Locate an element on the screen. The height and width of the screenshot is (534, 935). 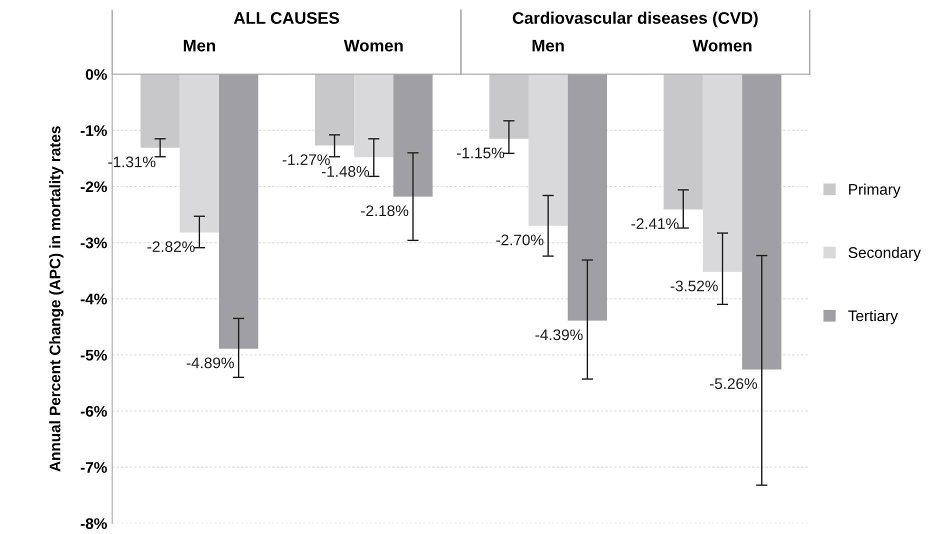
data-label: -2.18% is located at coordinates (384, 210).